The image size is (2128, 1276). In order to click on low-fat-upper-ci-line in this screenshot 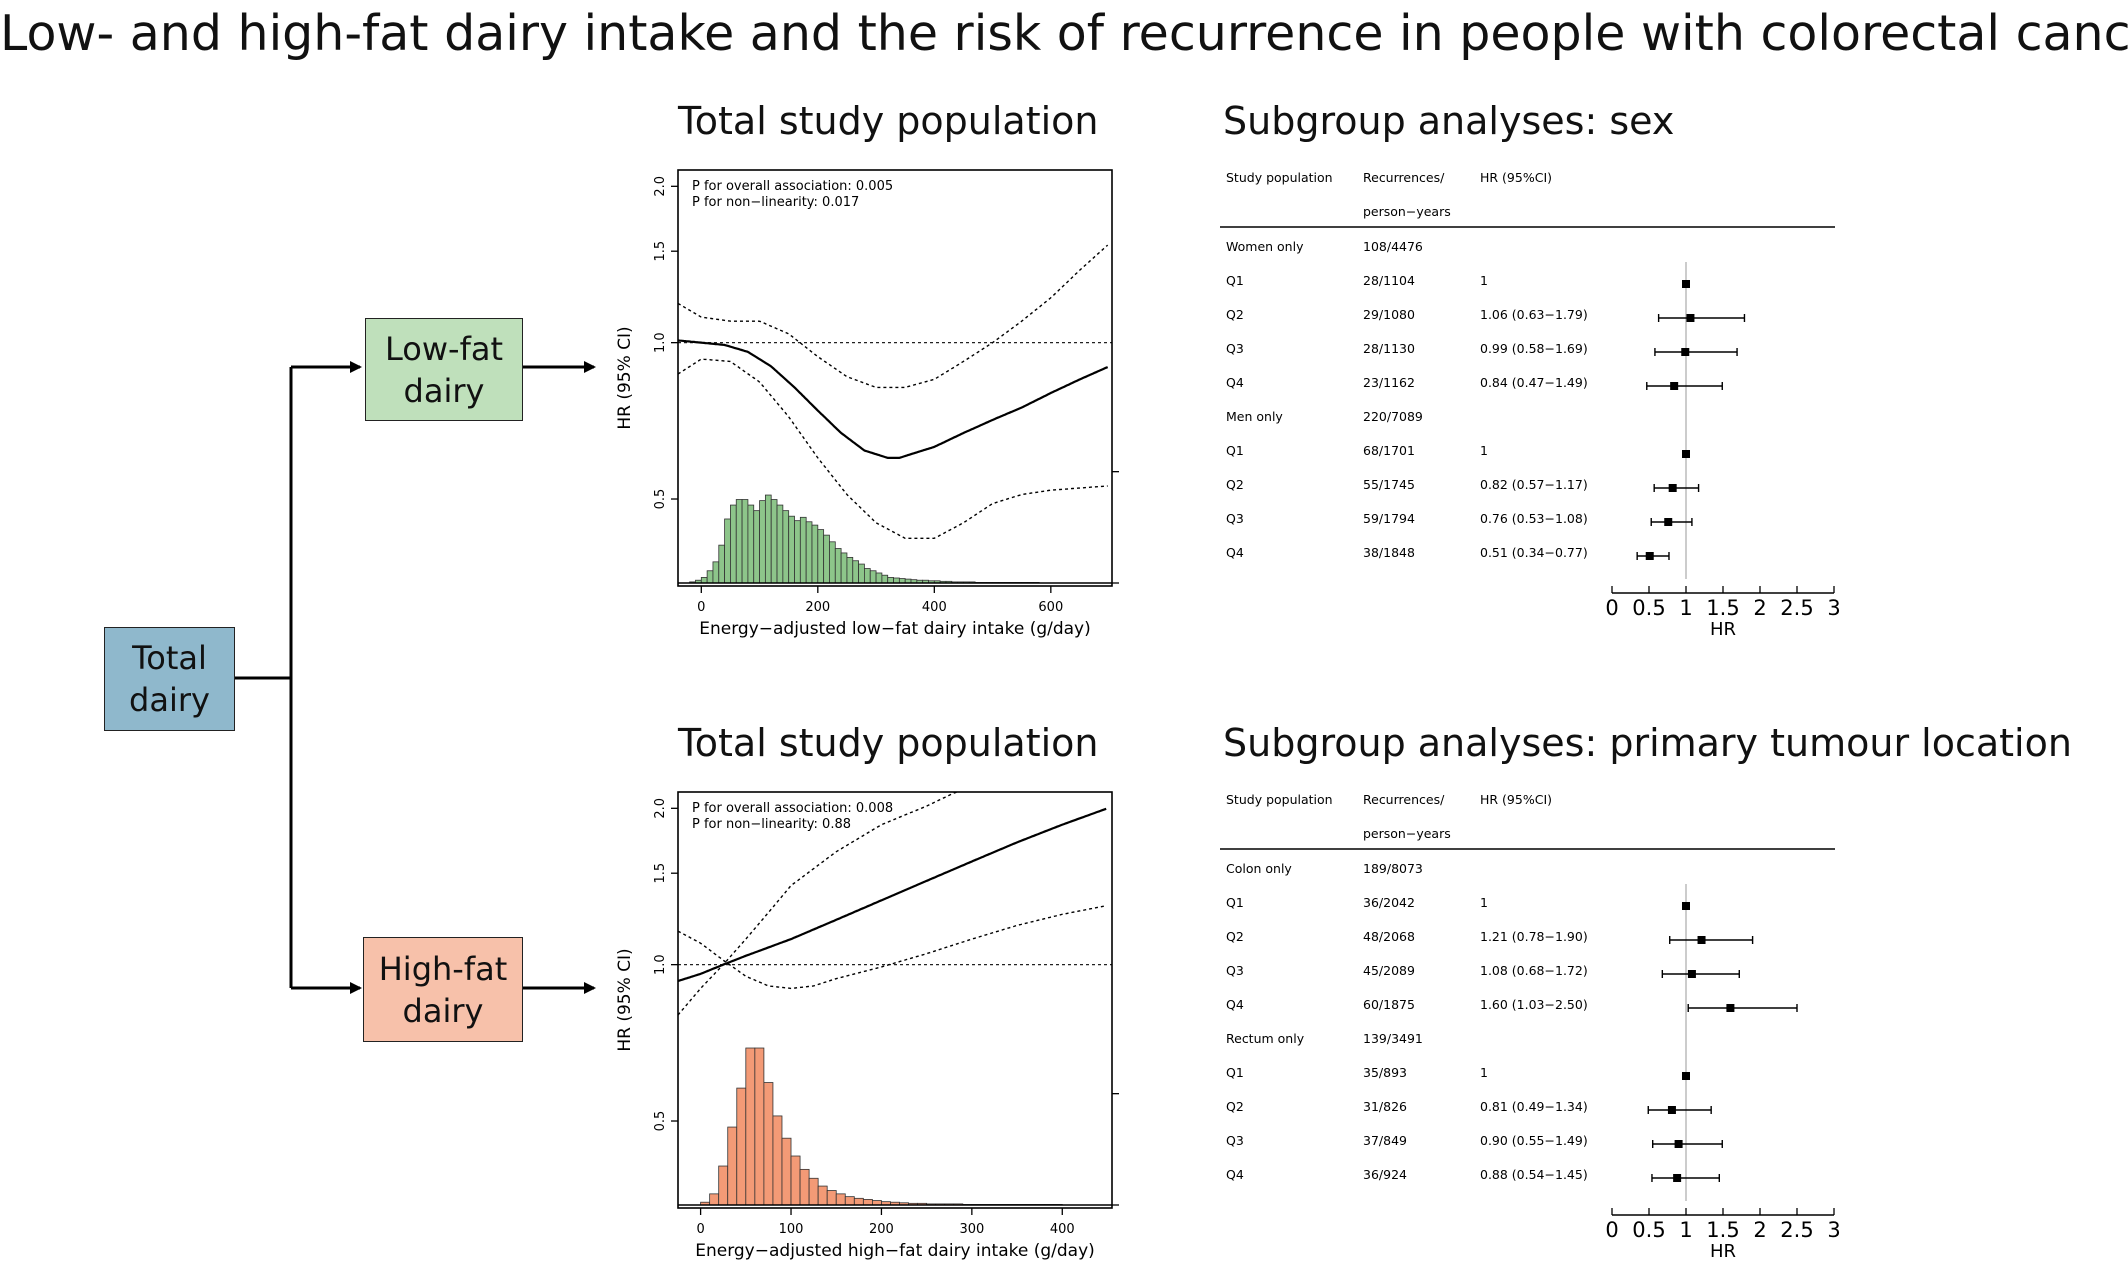, I will do `click(893, 316)`.